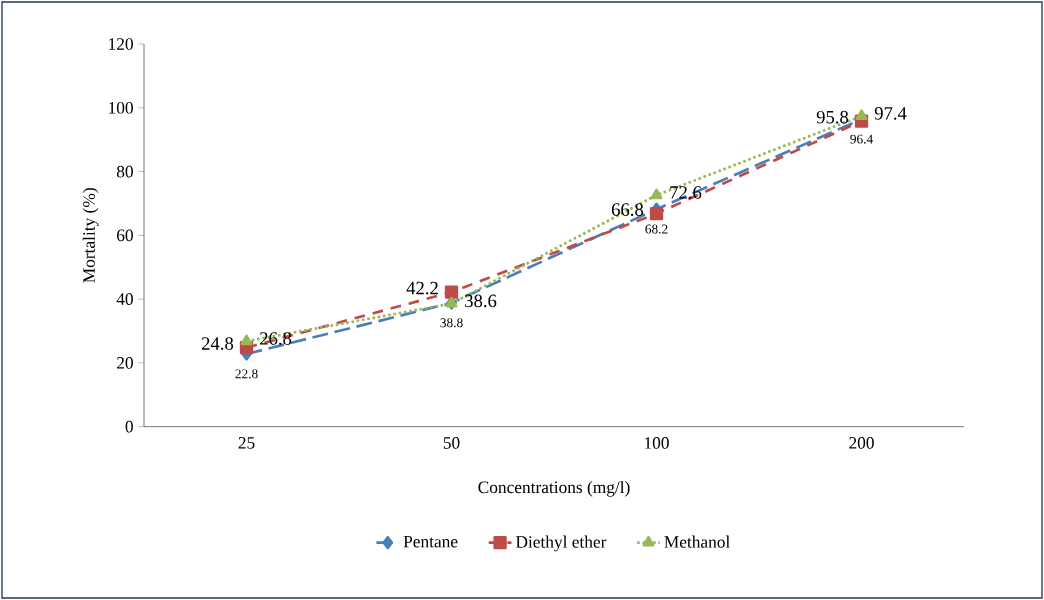  I want to click on y-tick-label: 0, so click(129, 426).